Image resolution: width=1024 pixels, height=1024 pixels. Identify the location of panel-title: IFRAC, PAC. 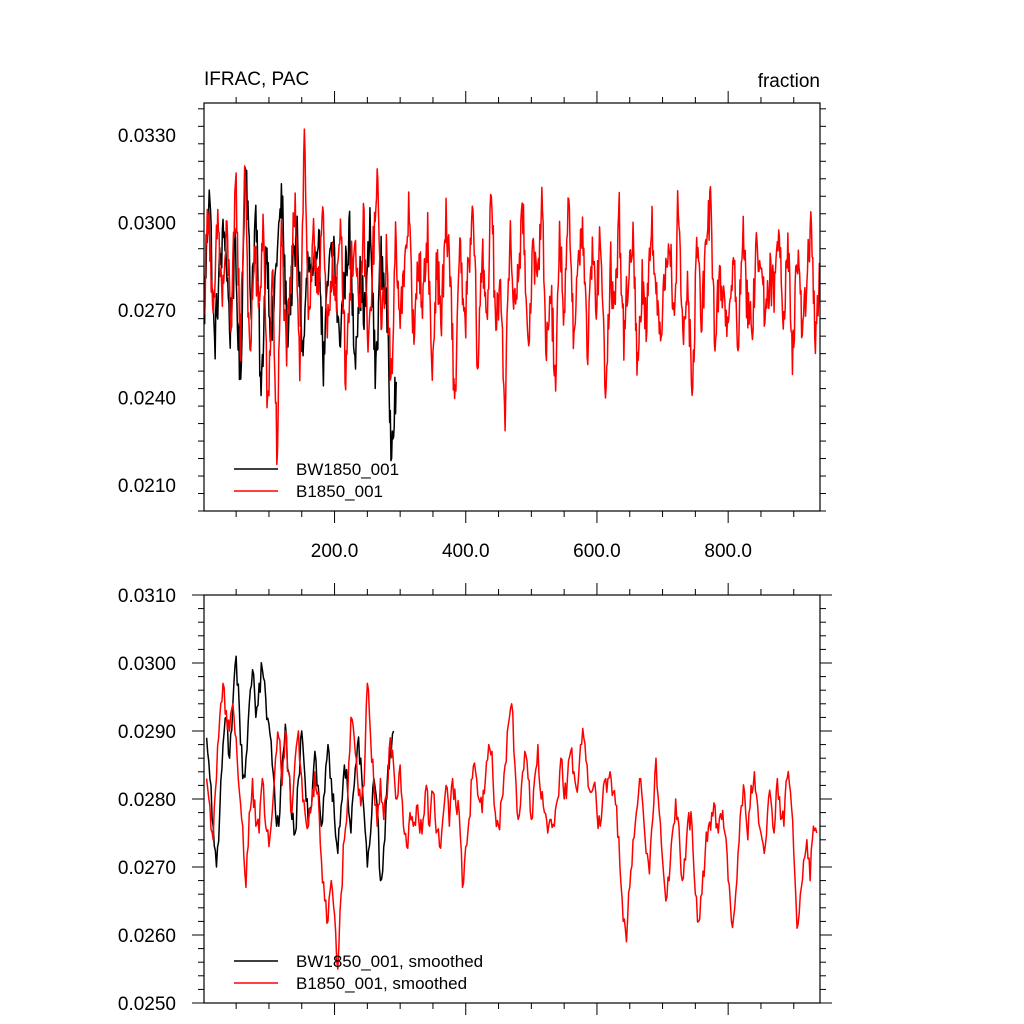
(256, 79).